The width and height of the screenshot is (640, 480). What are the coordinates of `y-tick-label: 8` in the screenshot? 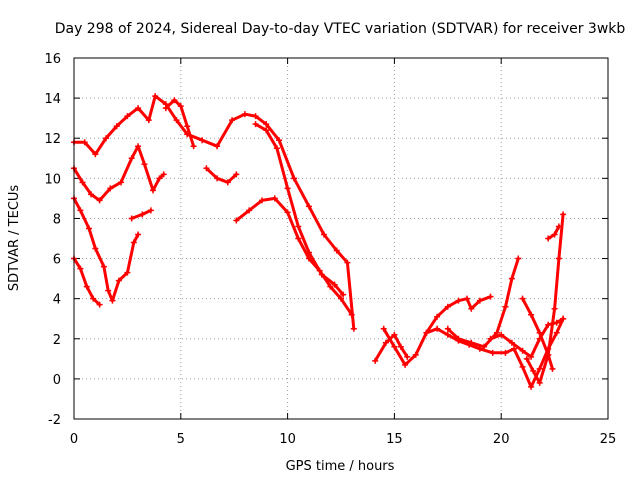 It's located at (57, 219).